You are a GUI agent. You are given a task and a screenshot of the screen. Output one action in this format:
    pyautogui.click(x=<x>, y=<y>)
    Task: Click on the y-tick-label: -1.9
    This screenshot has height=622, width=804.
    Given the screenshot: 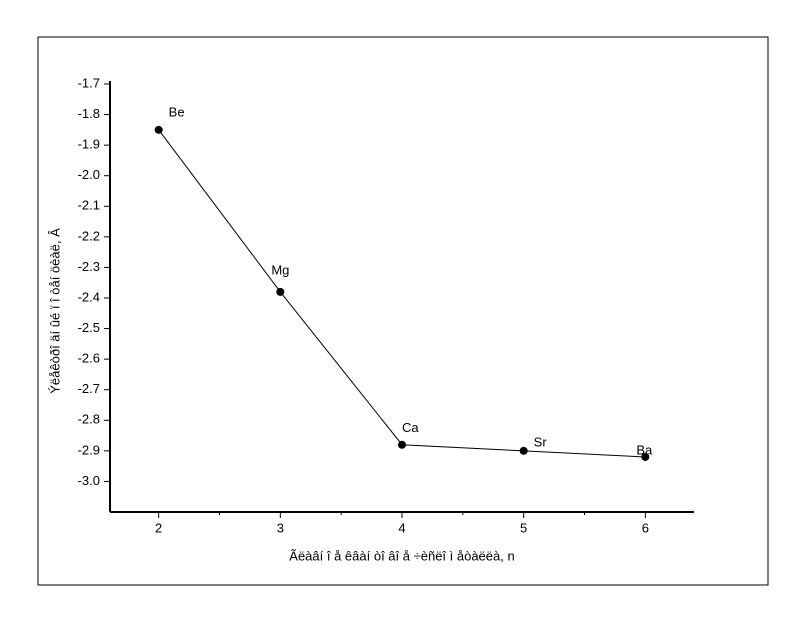 What is the action you would take?
    pyautogui.click(x=89, y=144)
    